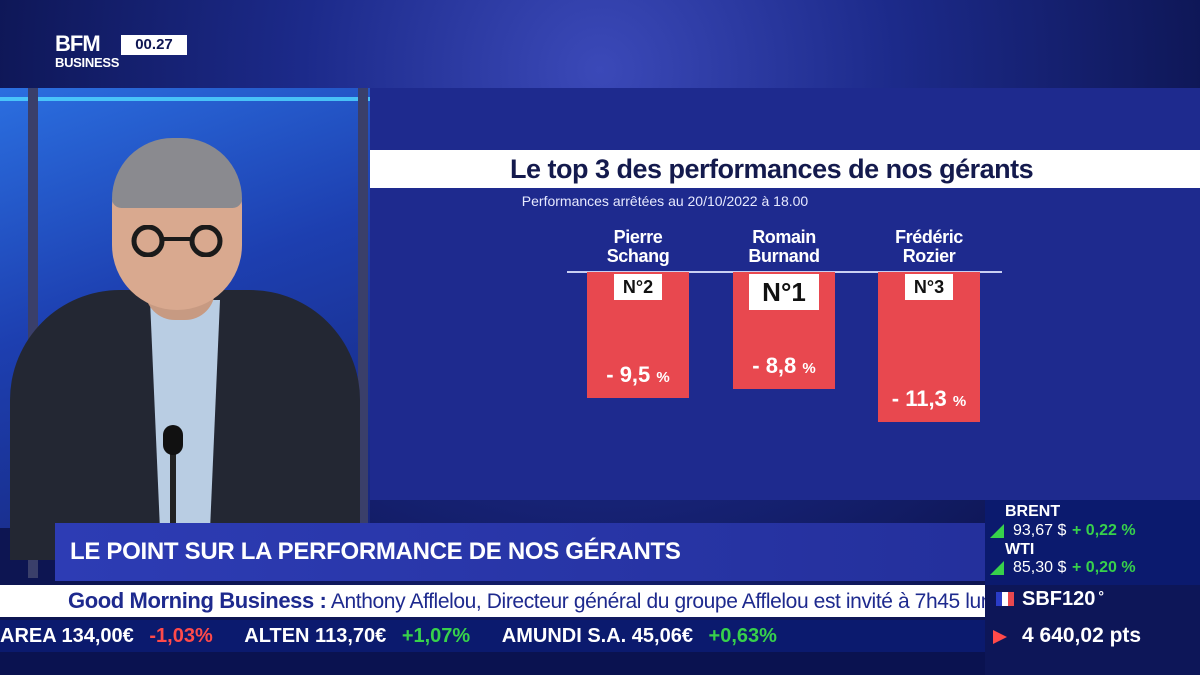 This screenshot has height=675, width=1200. What do you see at coordinates (78, 43) in the screenshot?
I see `logo-bfm: BFM` at bounding box center [78, 43].